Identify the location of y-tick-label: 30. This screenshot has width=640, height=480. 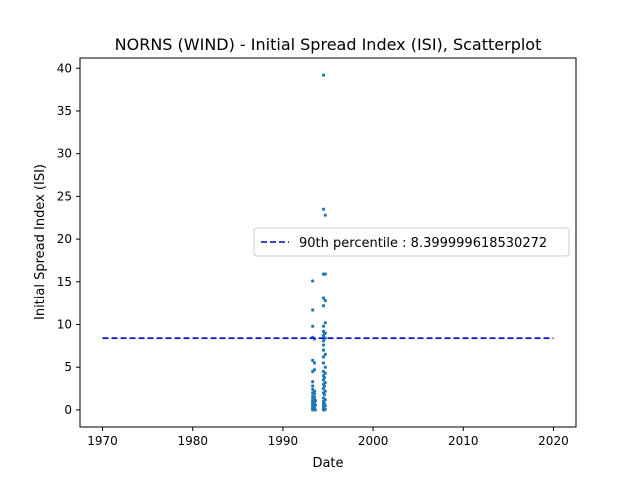
(64, 154).